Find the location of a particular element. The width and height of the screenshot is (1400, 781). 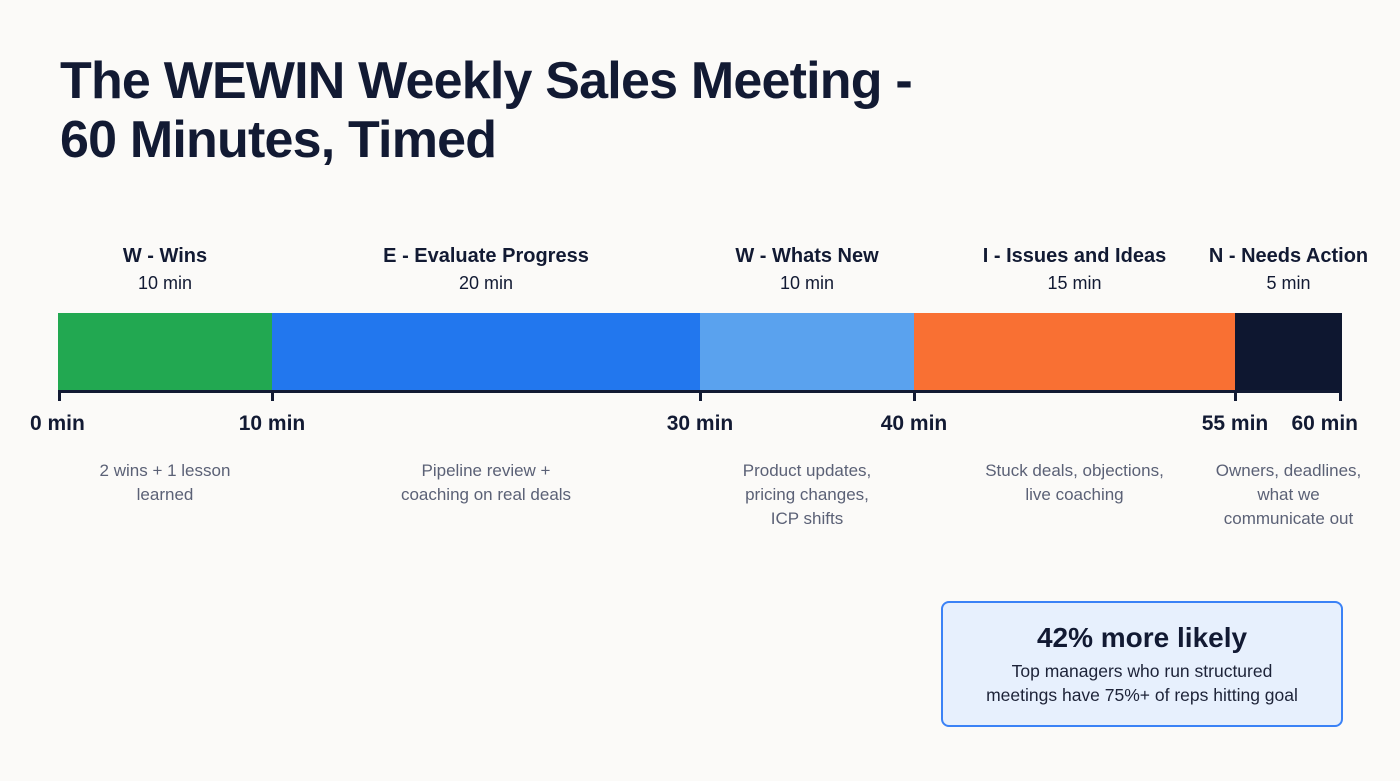

segment-name-4: I - Issues and Ideas is located at coordinates (1074, 256).